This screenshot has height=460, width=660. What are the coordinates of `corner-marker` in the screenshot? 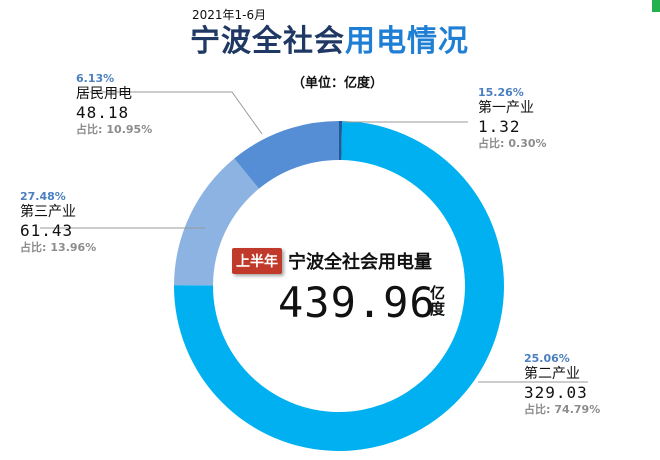 It's located at (656, 6).